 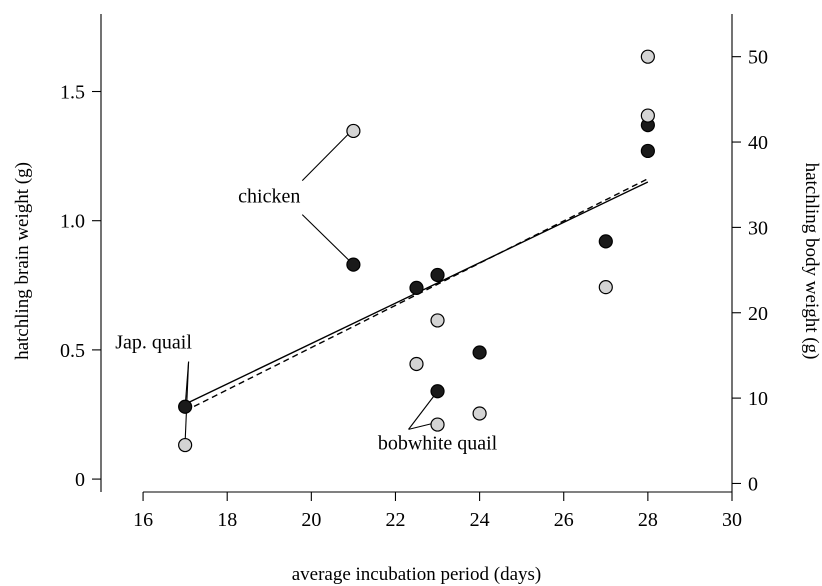 What do you see at coordinates (311, 520) in the screenshot?
I see `x-tick-label: 20` at bounding box center [311, 520].